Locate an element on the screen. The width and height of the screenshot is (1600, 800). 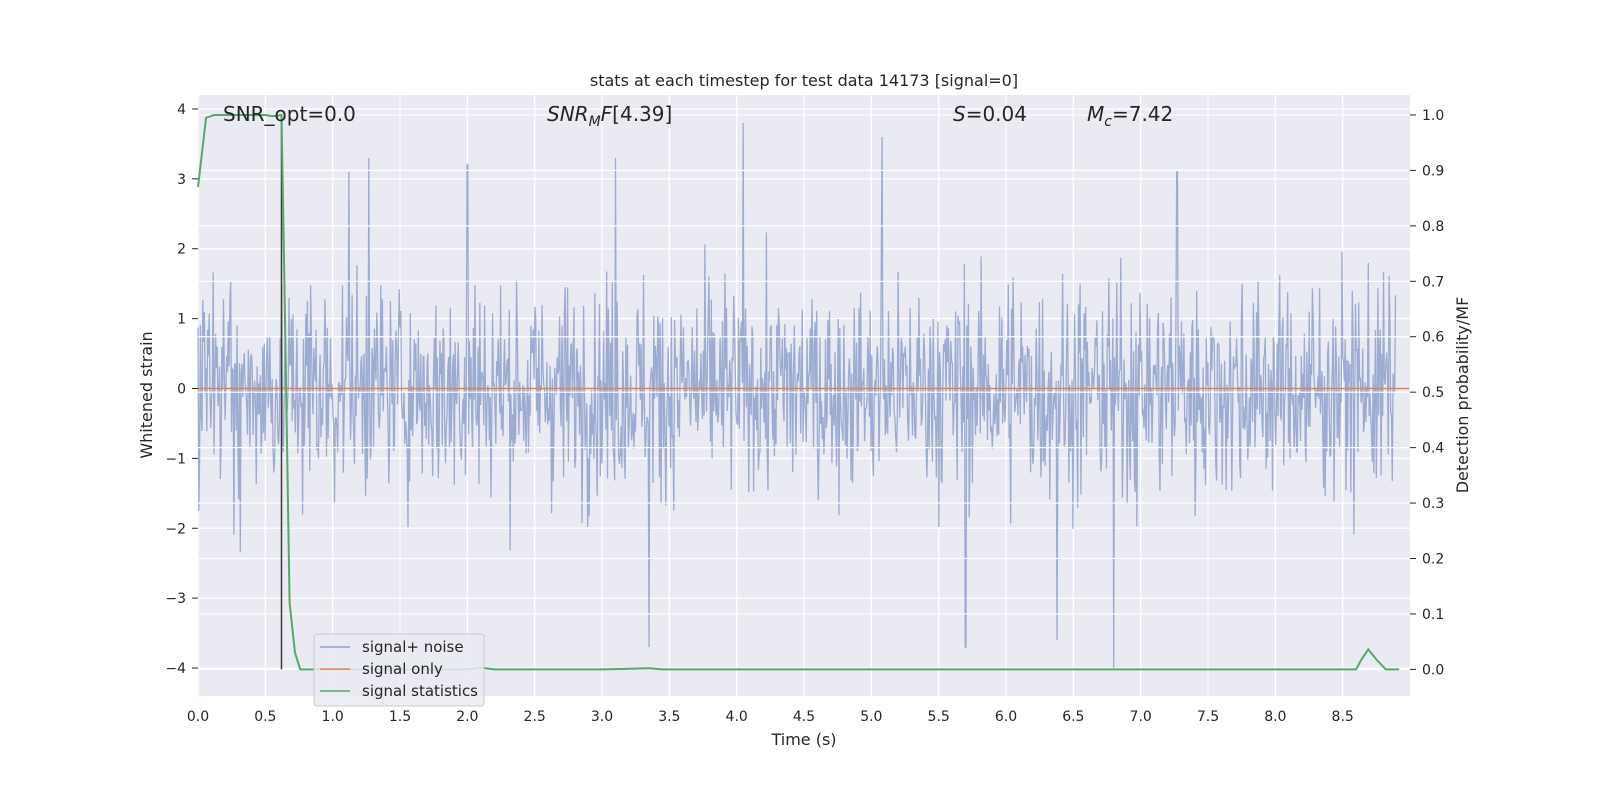
x-tick-label: 0.0 is located at coordinates (198, 717).